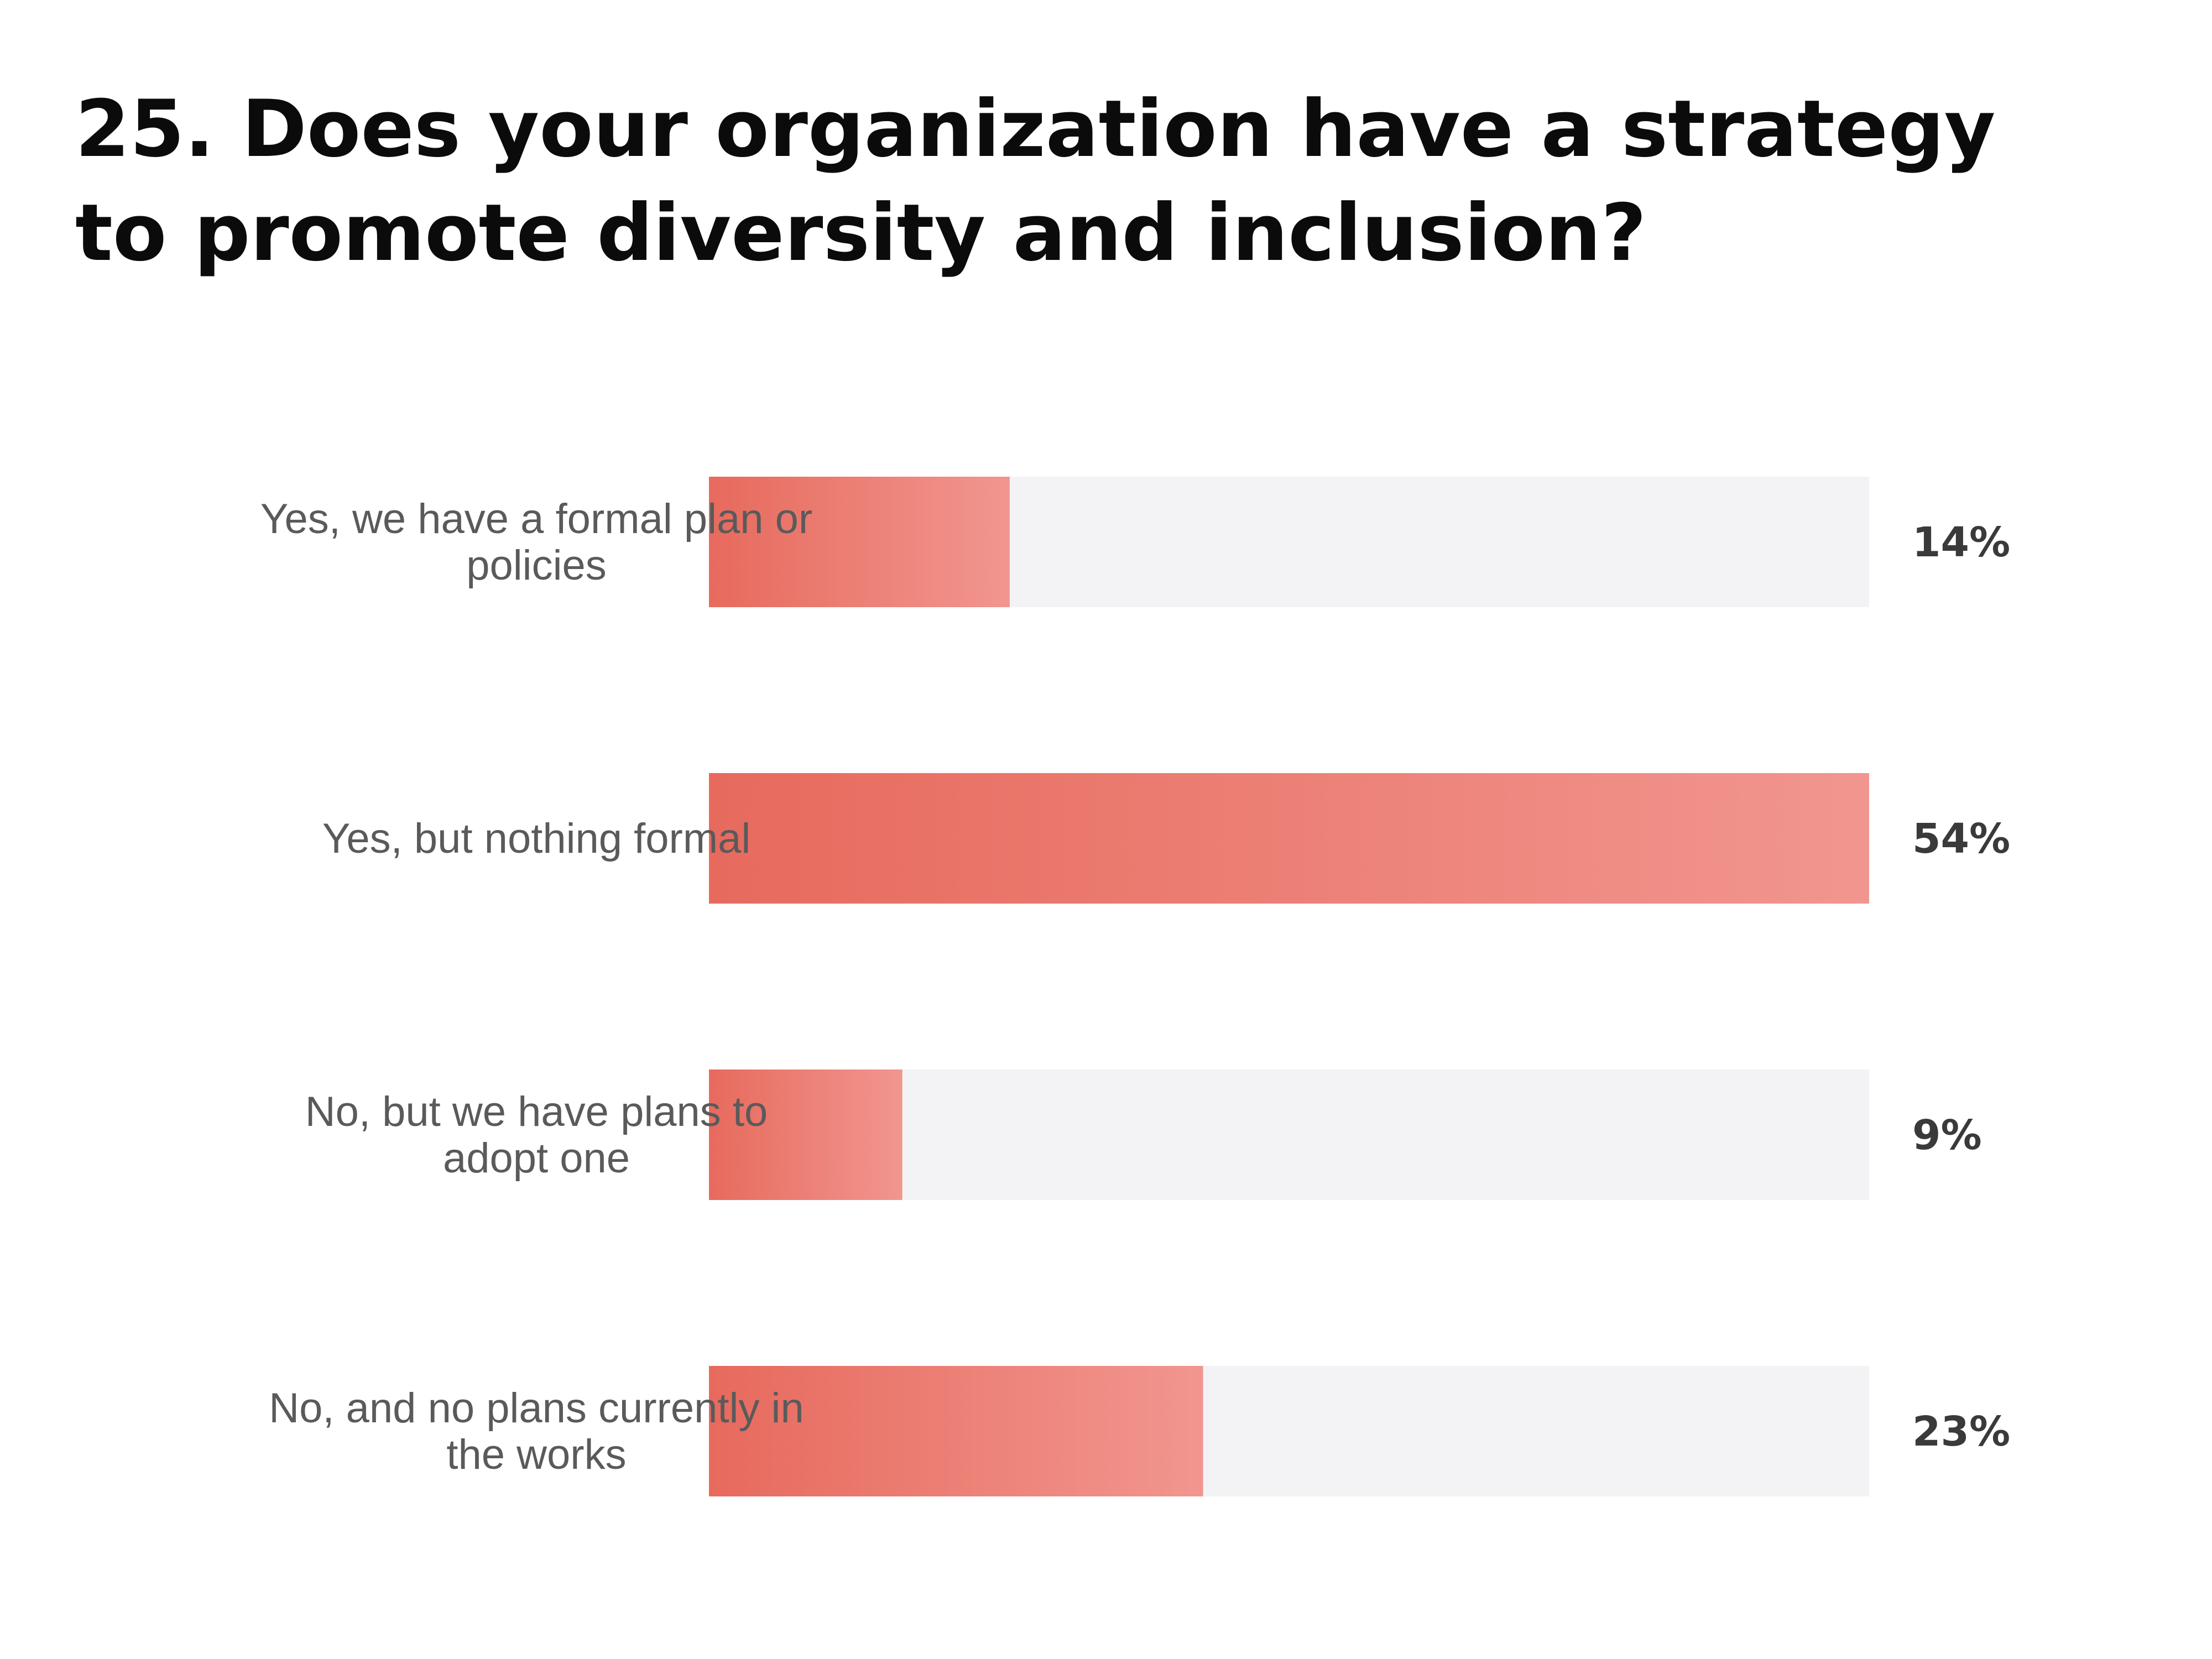  I want to click on value-label: 9%, so click(1947, 1136).